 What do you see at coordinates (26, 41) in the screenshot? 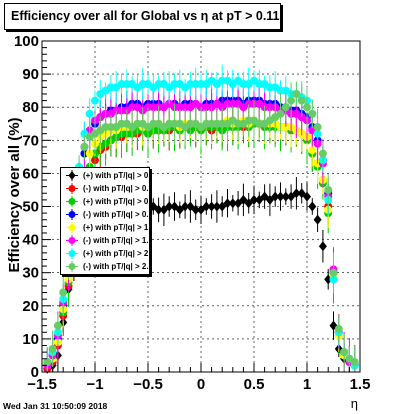
I see `y-tick-label: 100` at bounding box center [26, 41].